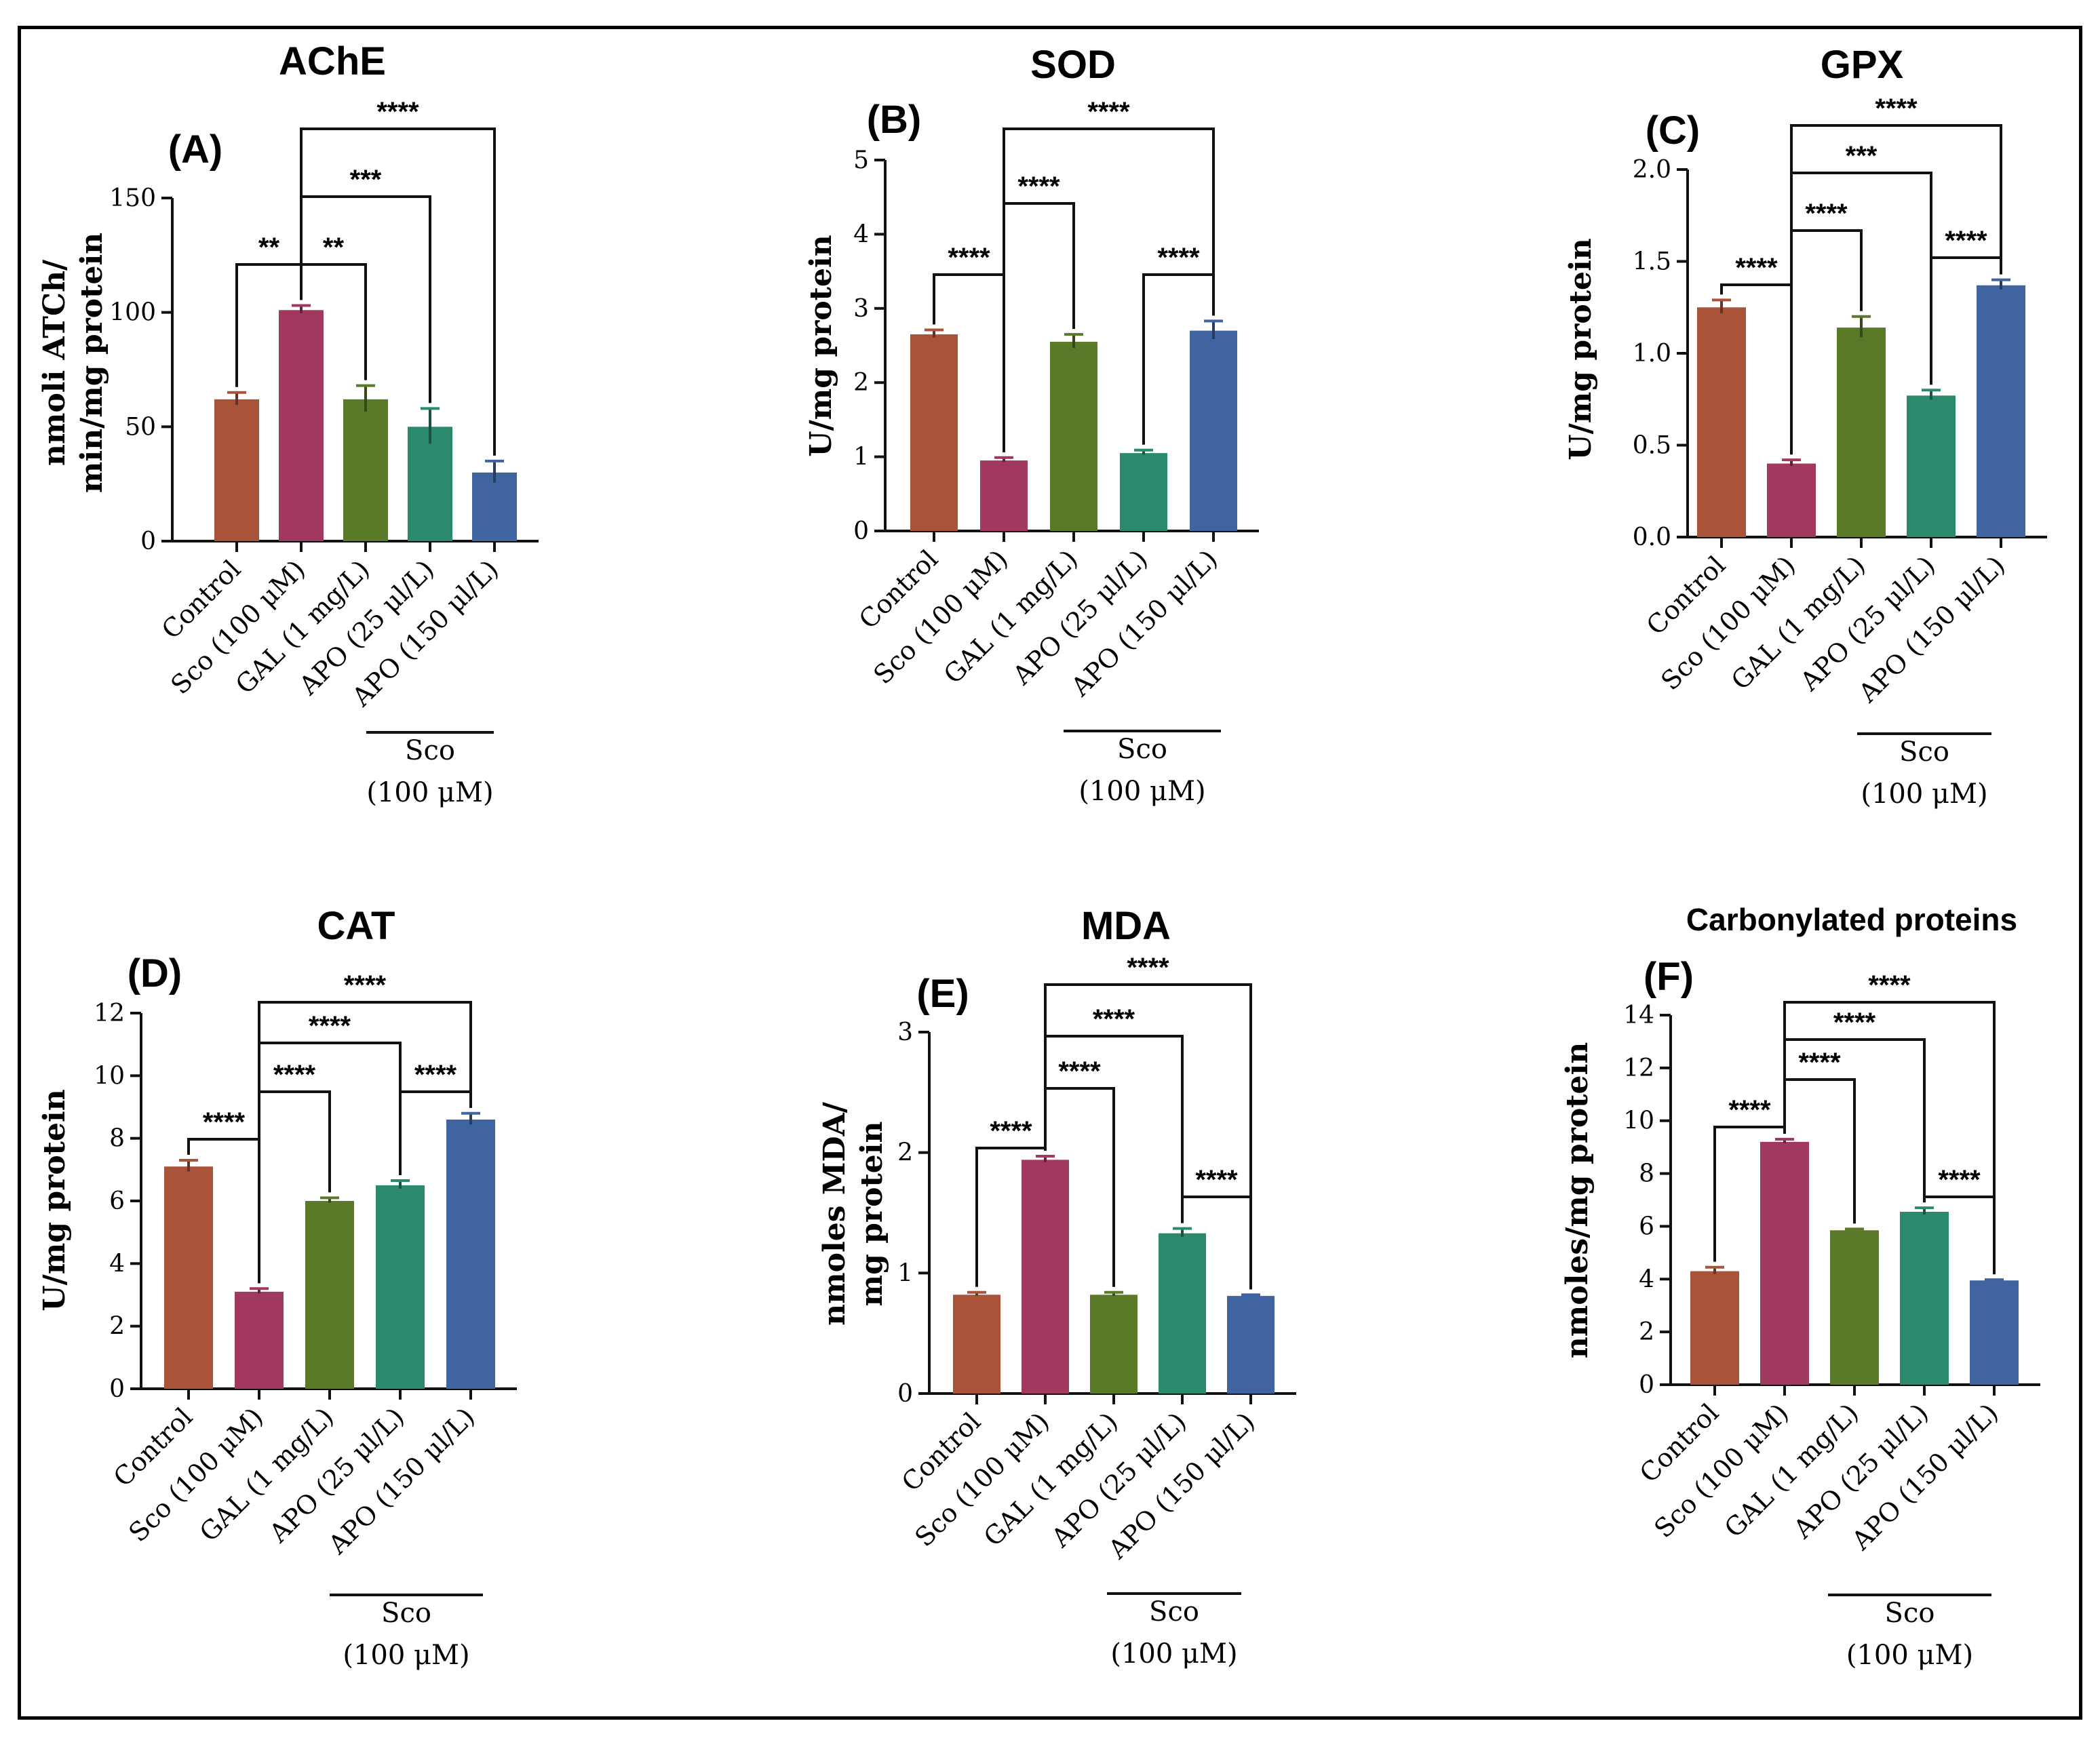  I want to click on y-axis-label: nmoles MDA/, so click(834, 1214).